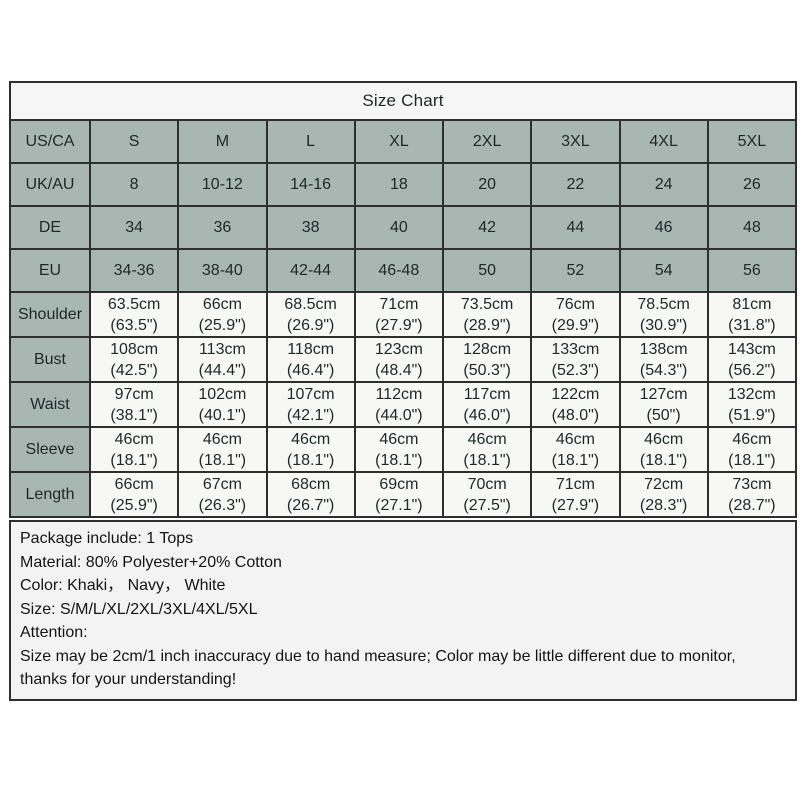  Describe the element at coordinates (752, 325) in the screenshot. I see `measurement-inch: (31.8")` at that location.